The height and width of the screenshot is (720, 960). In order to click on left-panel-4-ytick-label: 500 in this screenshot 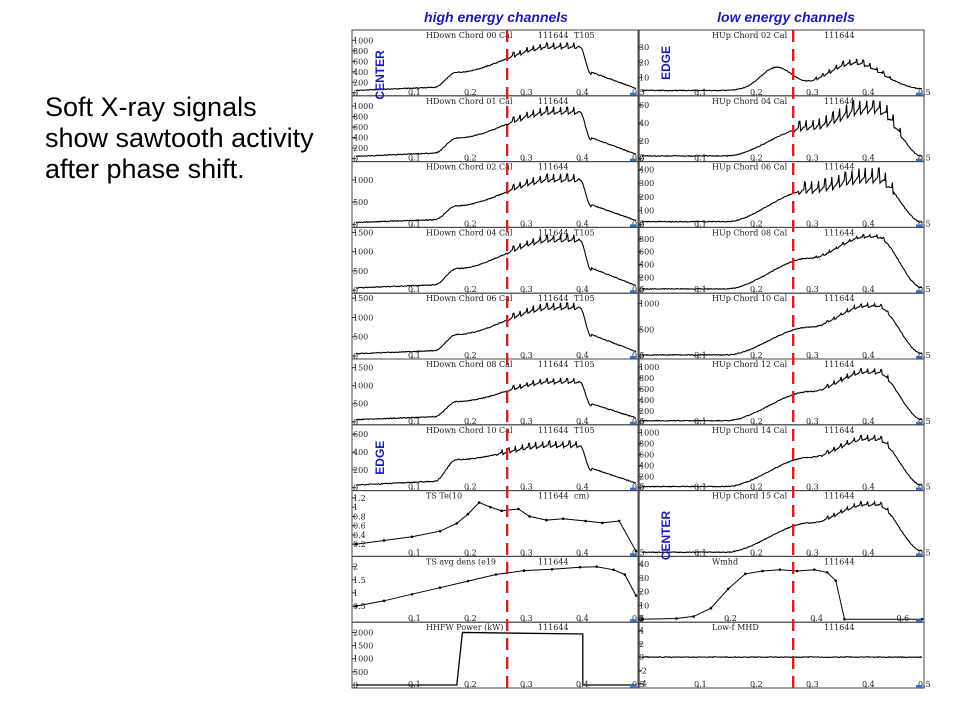, I will do `click(360, 337)`.